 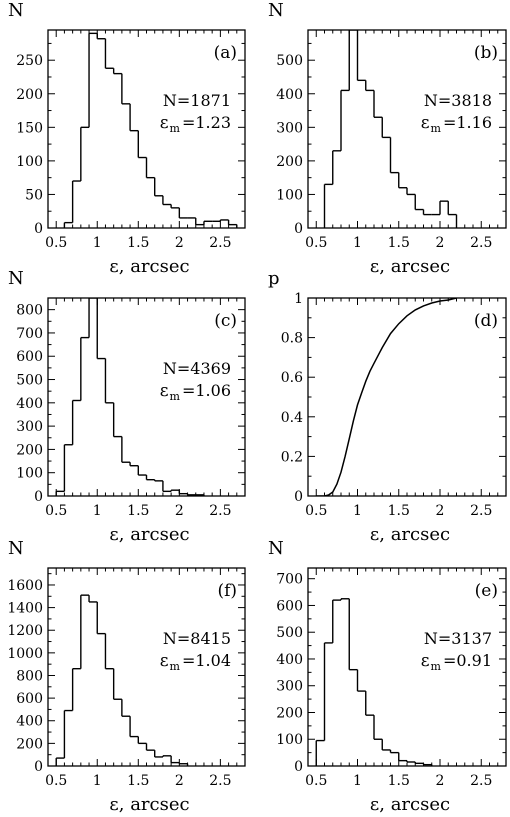 I want to click on y-tick-label: 1000, so click(x=25, y=654).